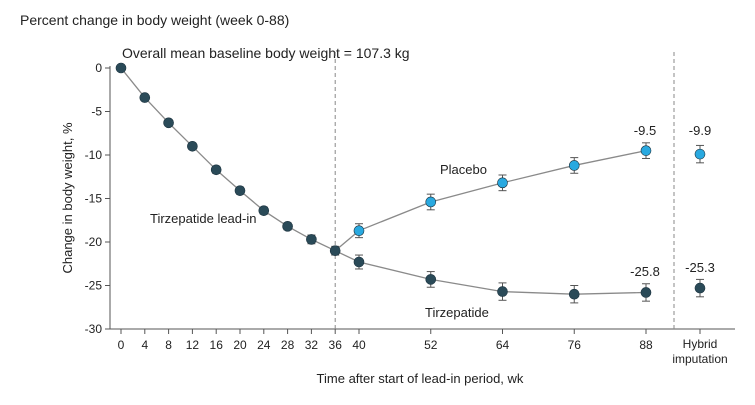  What do you see at coordinates (490, 272) in the screenshot?
I see `tirzepatide-line` at bounding box center [490, 272].